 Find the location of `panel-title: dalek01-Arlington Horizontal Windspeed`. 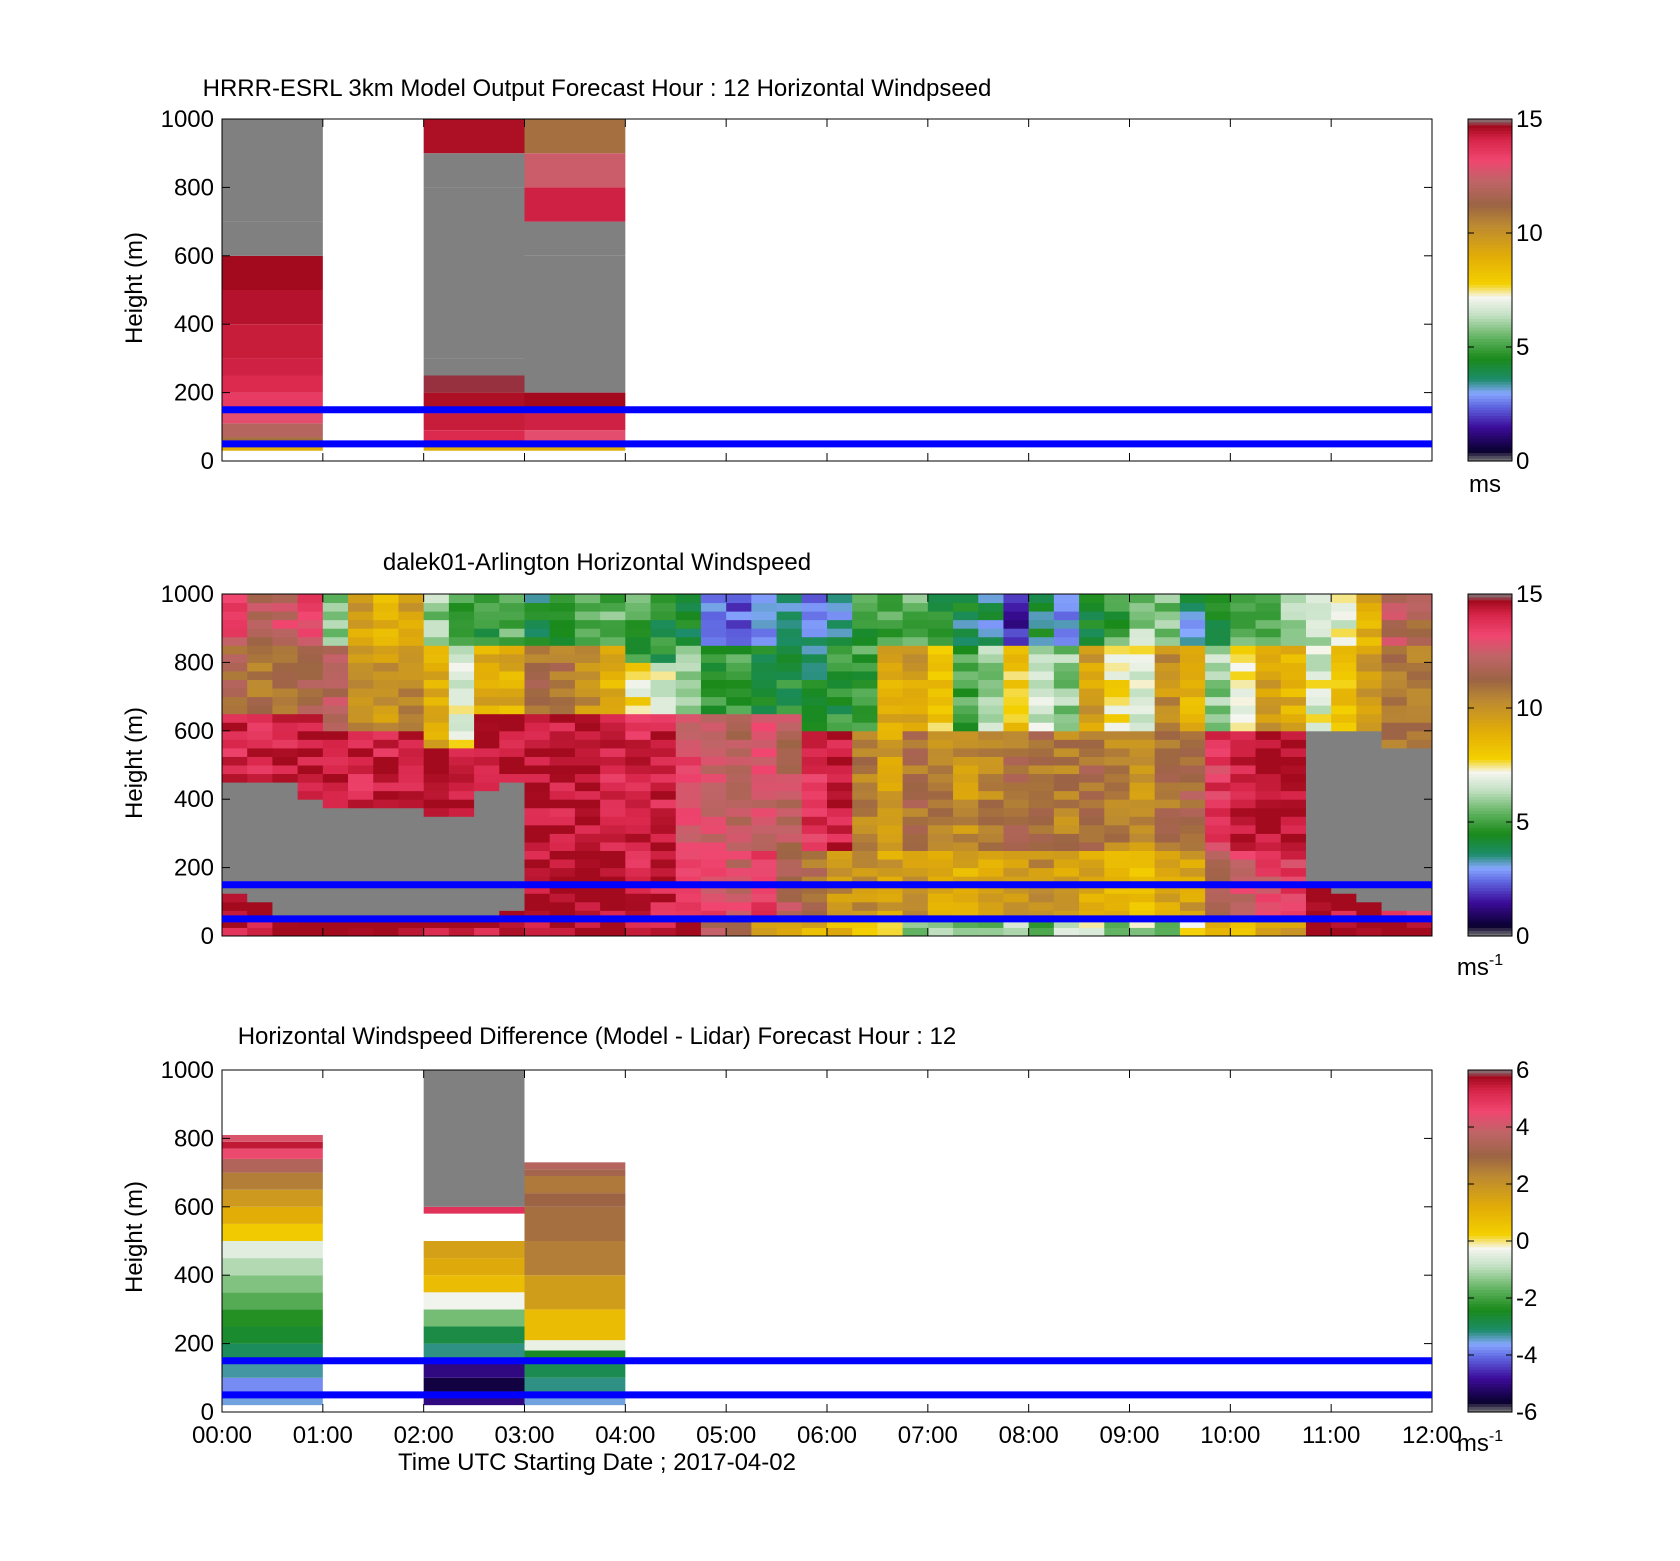

panel-title: dalek01-Arlington Horizontal Windspeed is located at coordinates (597, 562).